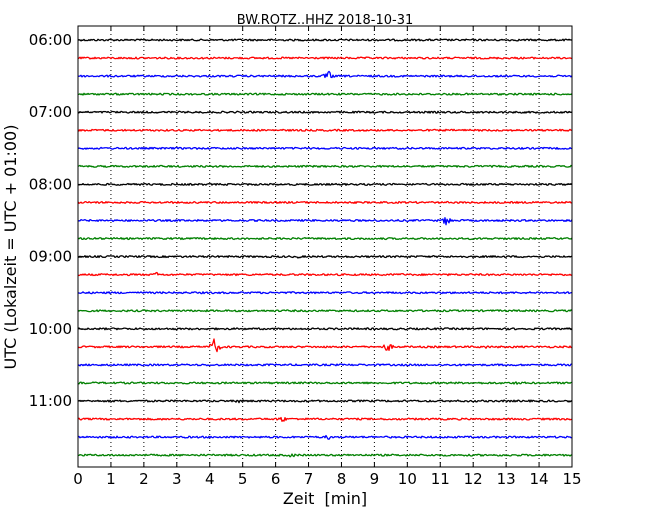 The image size is (650, 520). I want to click on x-tick-label: 6, so click(276, 479).